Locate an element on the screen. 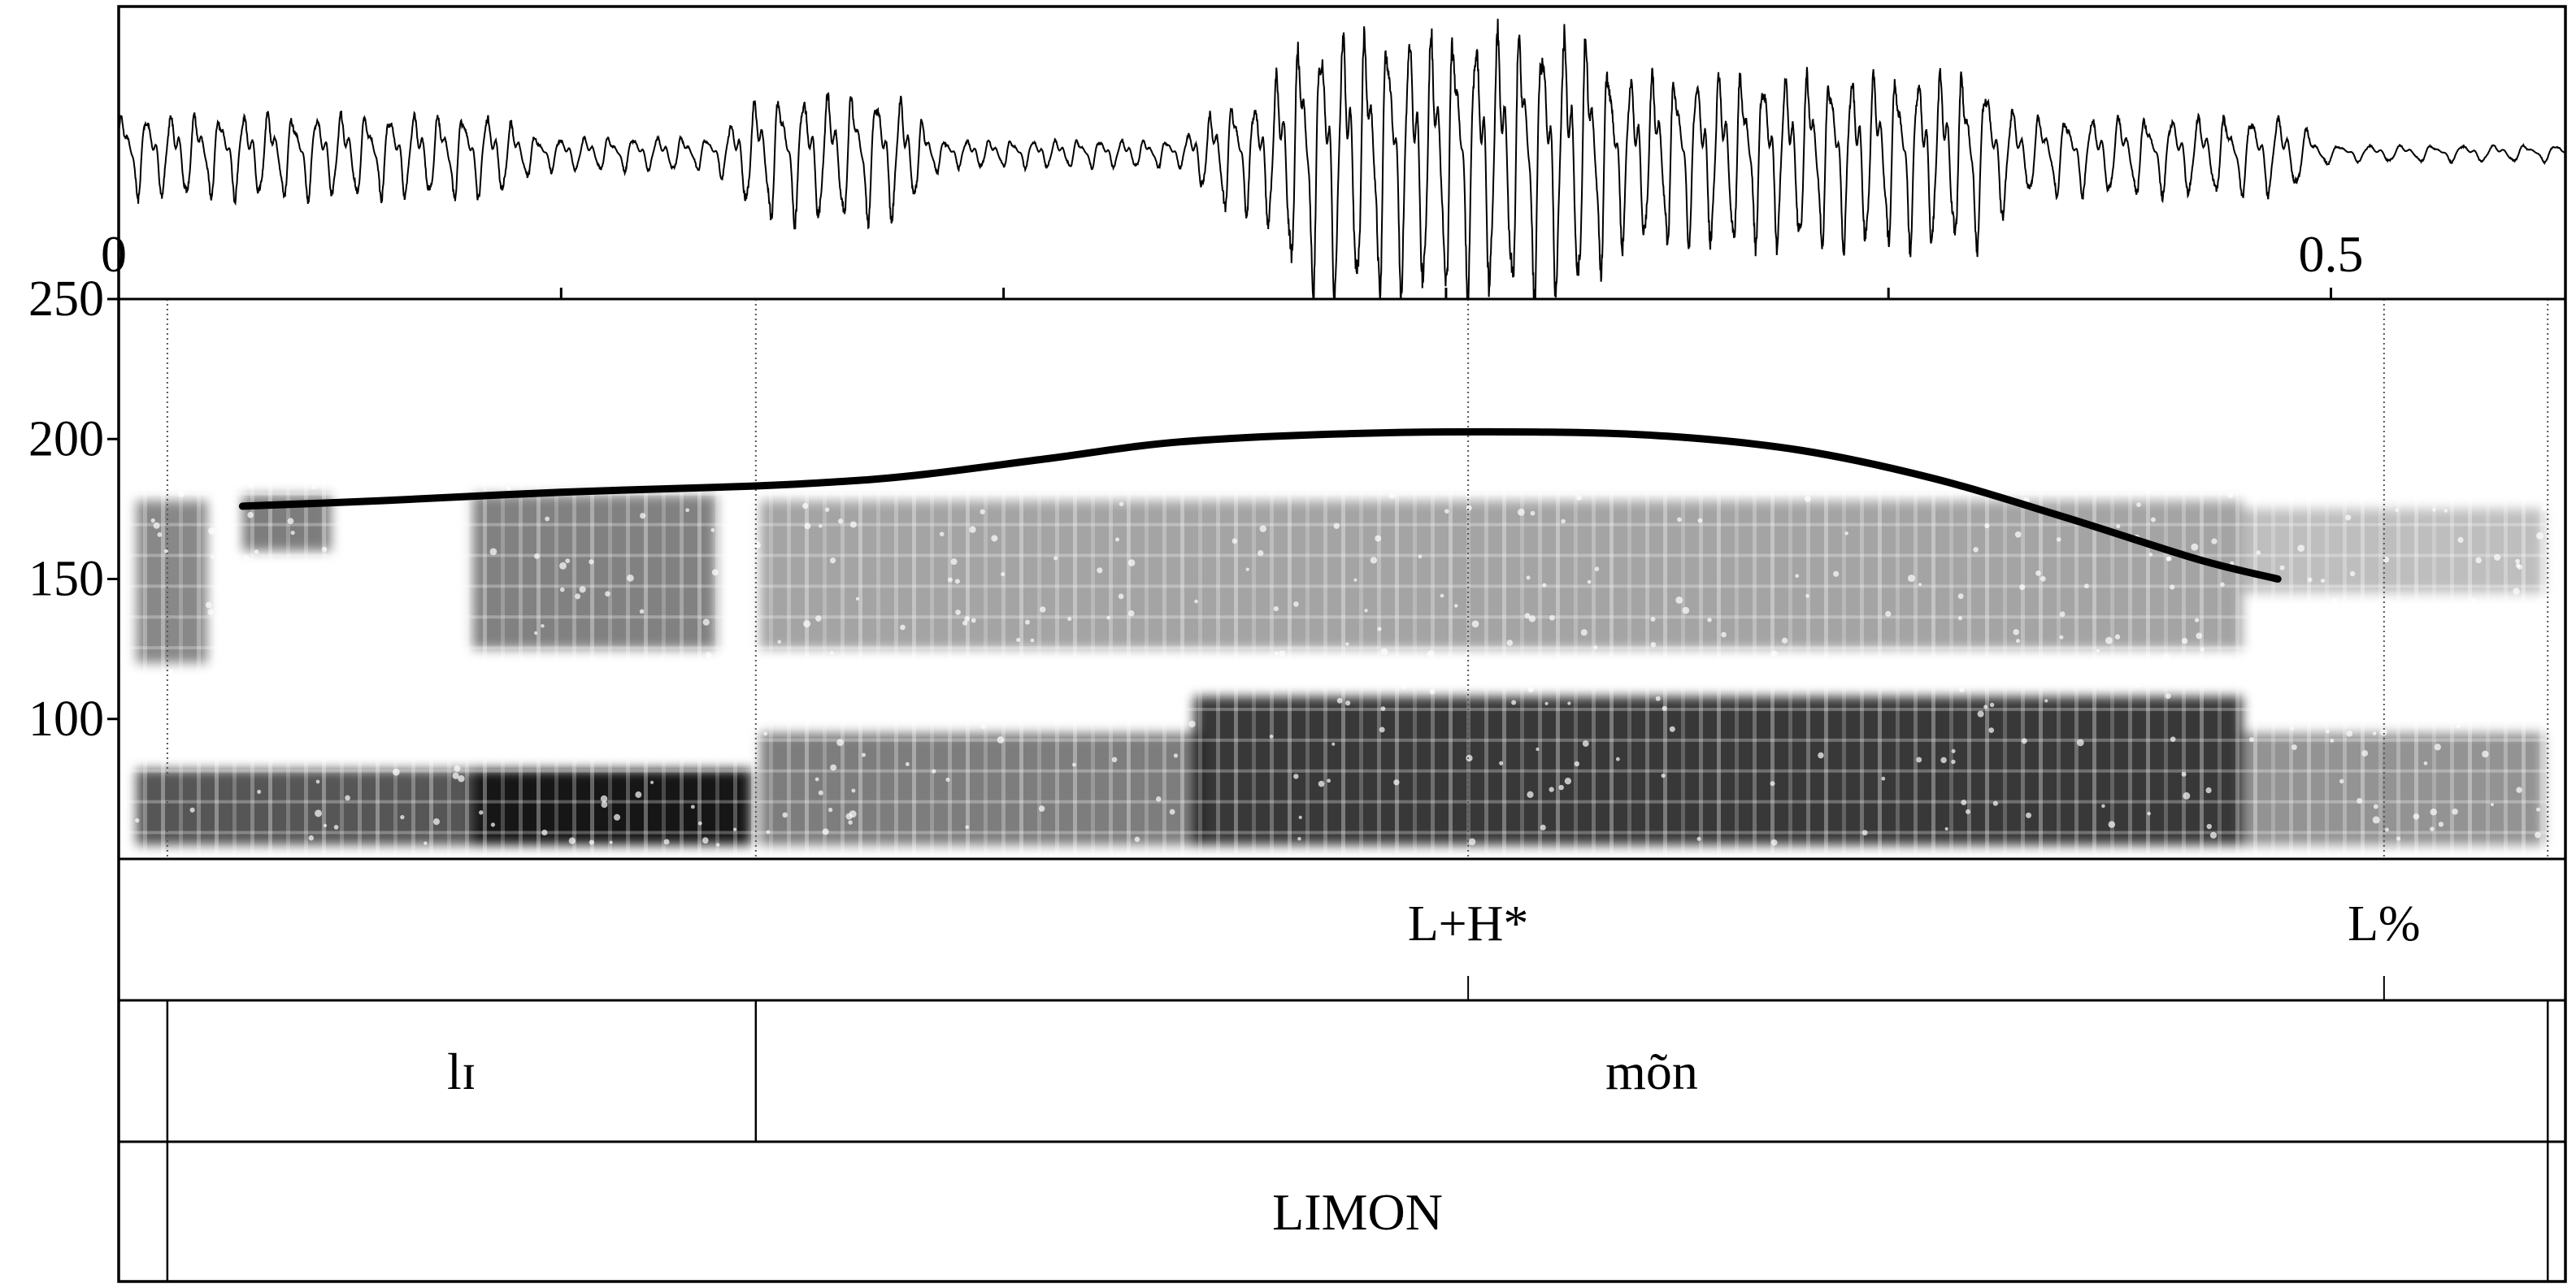  spectrogram-band is located at coordinates (594, 572).